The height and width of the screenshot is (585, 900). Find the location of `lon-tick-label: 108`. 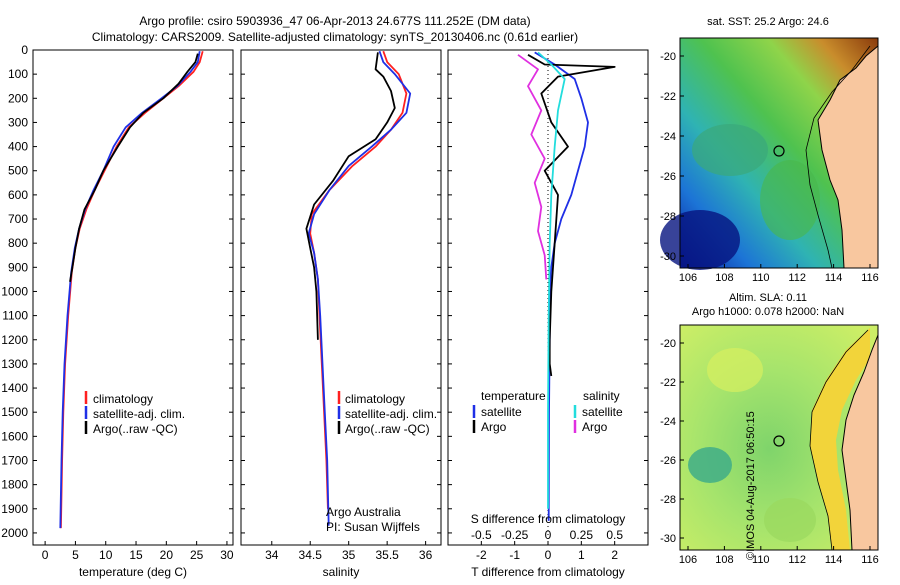

lon-tick-label: 108 is located at coordinates (724, 560).